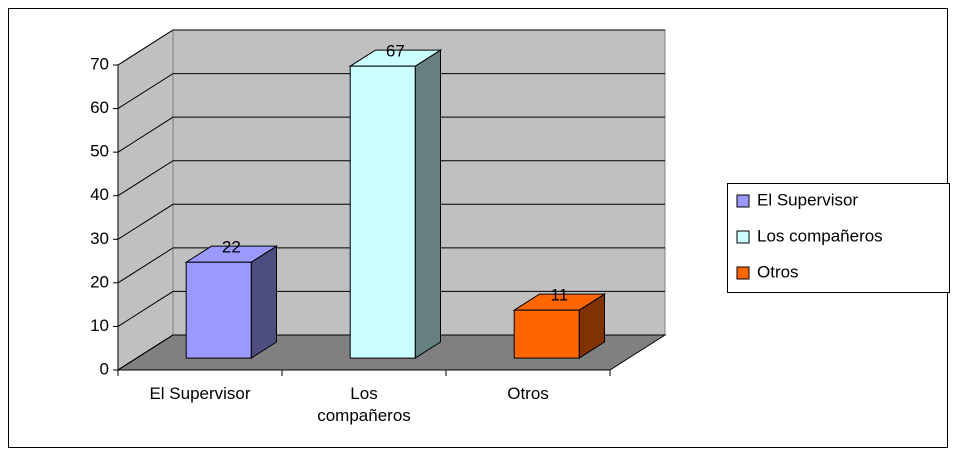  I want to click on legend-label: El Supervisor, so click(807, 199).